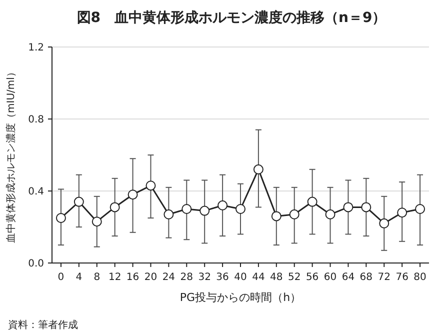 The image size is (443, 336). I want to click on x-tick-label: 72, so click(384, 277).